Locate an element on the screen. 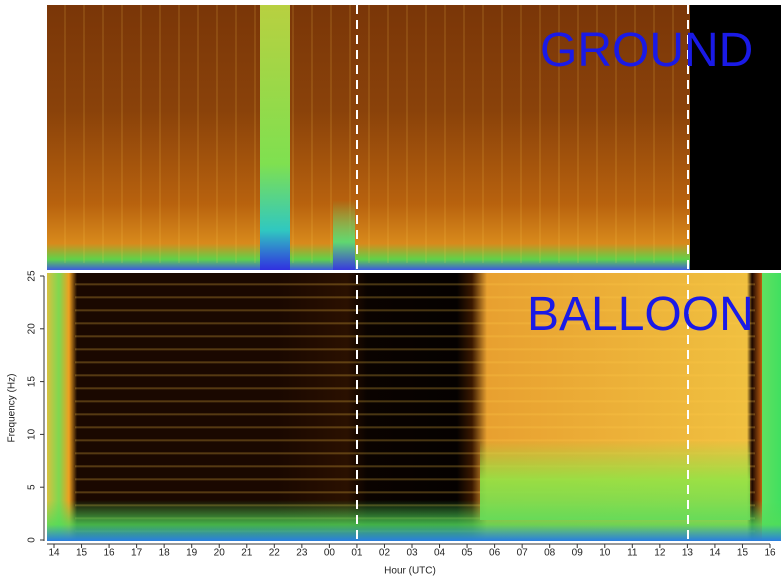 The height and width of the screenshot is (579, 781). ground-burst is located at coordinates (275, 137).